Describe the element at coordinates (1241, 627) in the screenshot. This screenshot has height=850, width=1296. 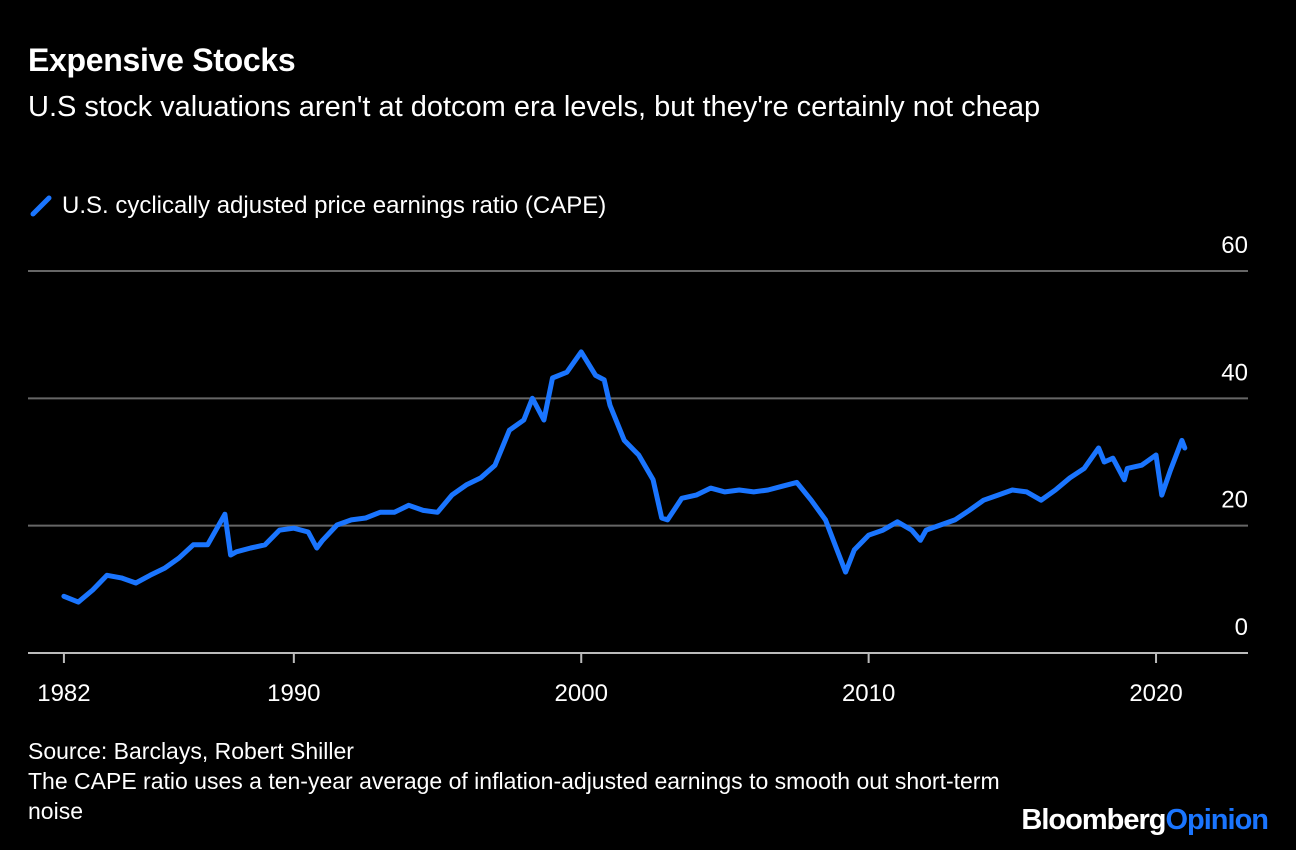
I see `y-tick-label: 0` at that location.